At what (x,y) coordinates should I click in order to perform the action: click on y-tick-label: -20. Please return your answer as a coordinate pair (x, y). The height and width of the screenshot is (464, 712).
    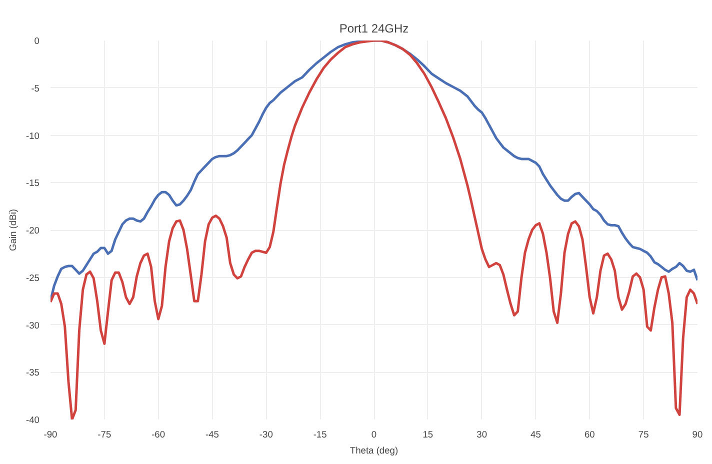
    Looking at the image, I should click on (33, 231).